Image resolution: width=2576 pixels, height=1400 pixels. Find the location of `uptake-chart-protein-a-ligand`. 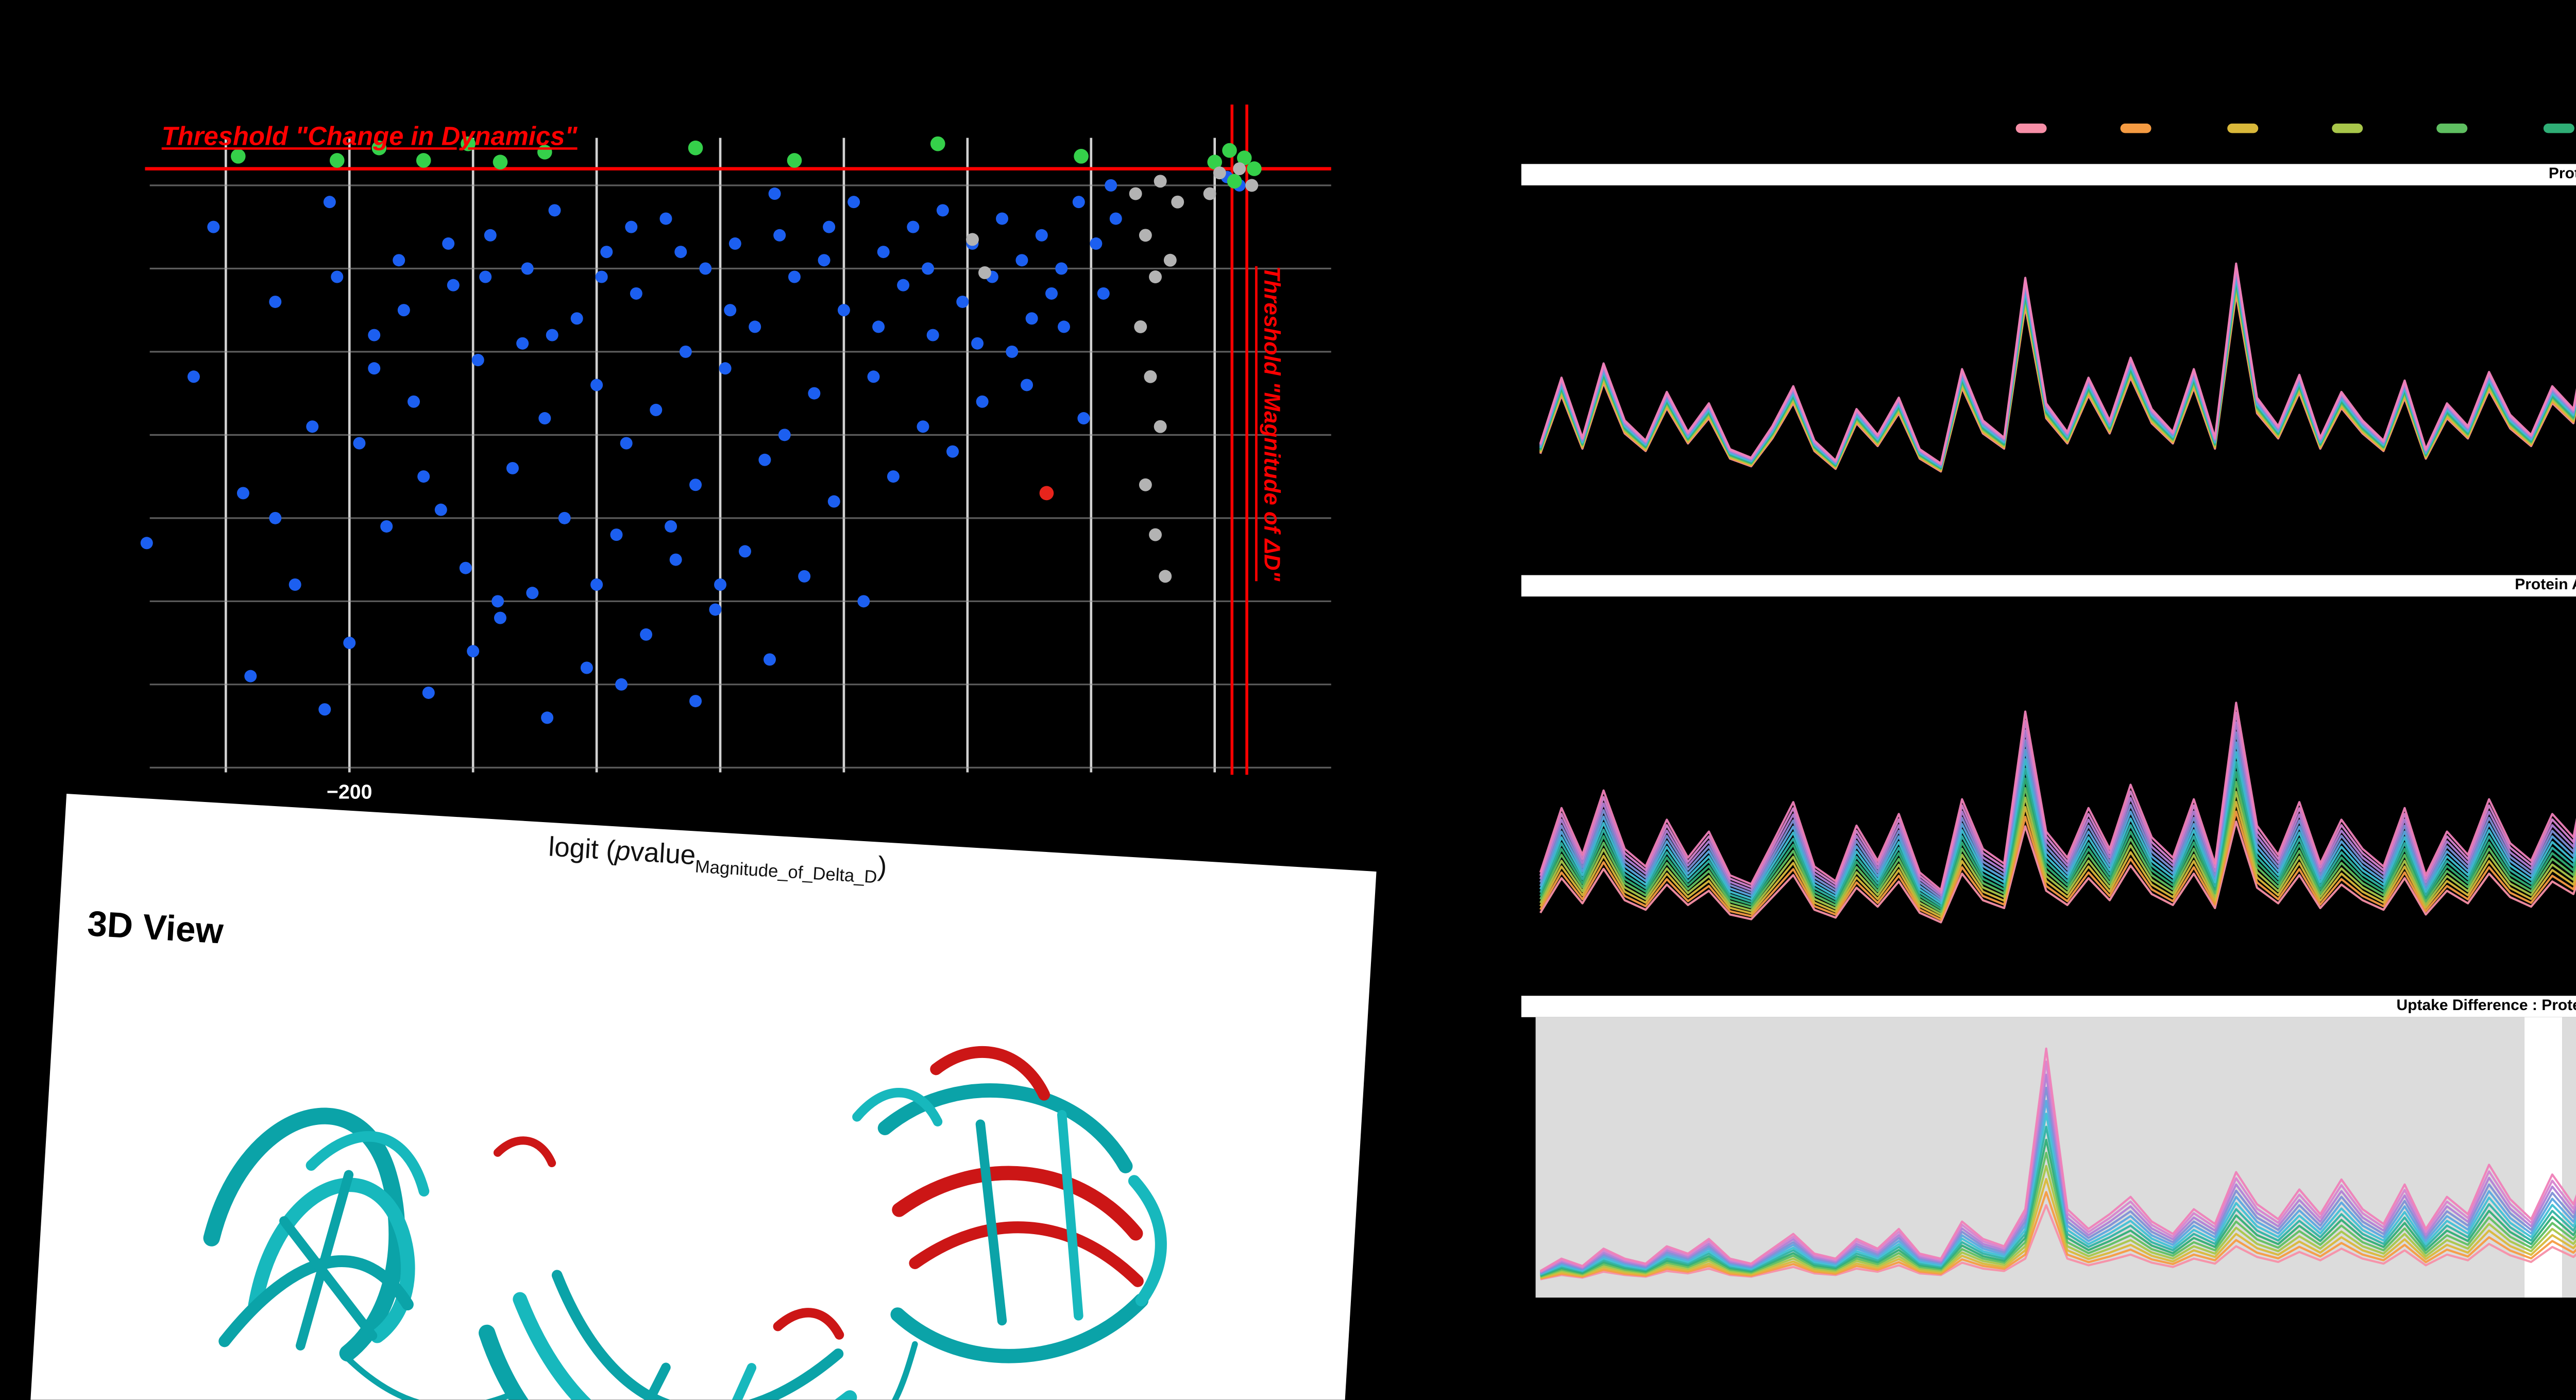

uptake-chart-protein-a-ligand is located at coordinates (2053, 789).